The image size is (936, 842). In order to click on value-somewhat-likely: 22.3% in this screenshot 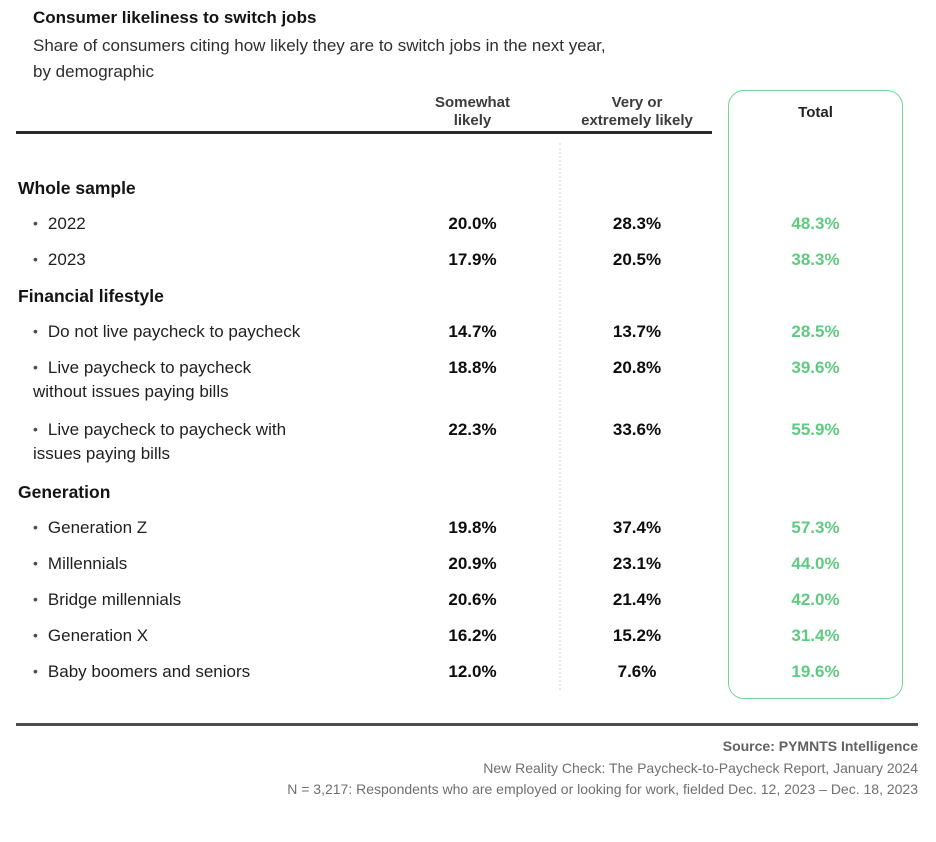, I will do `click(472, 429)`.